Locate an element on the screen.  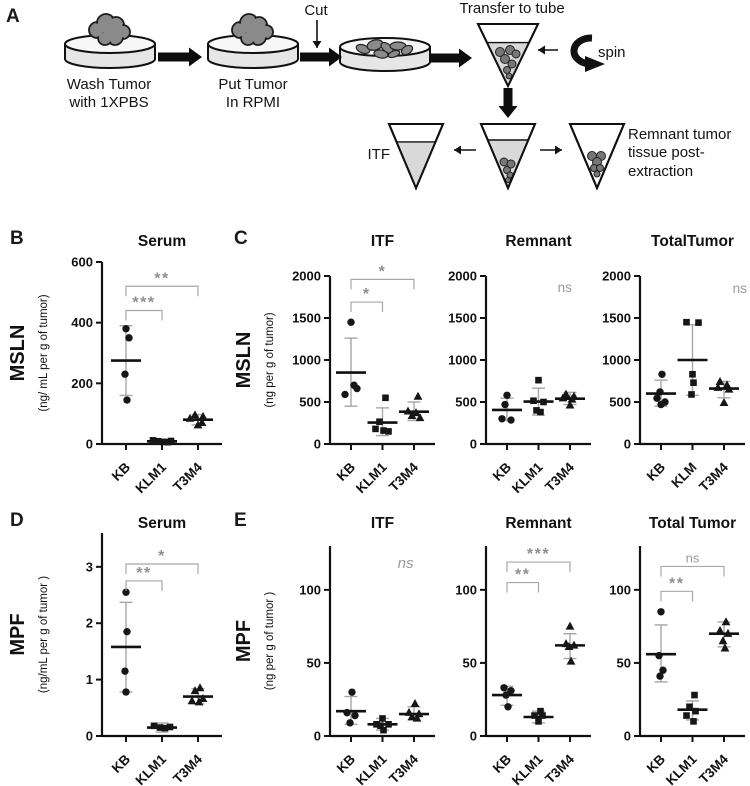
y-tick-label: 3 is located at coordinates (89, 566).